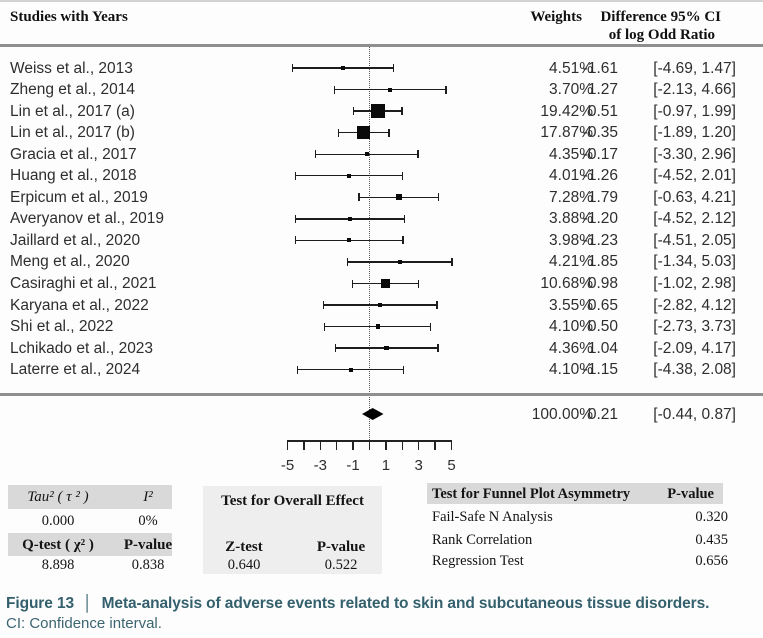 This screenshot has width=763, height=638. What do you see at coordinates (148, 545) in the screenshot?
I see `q-test-p-label: P-value` at bounding box center [148, 545].